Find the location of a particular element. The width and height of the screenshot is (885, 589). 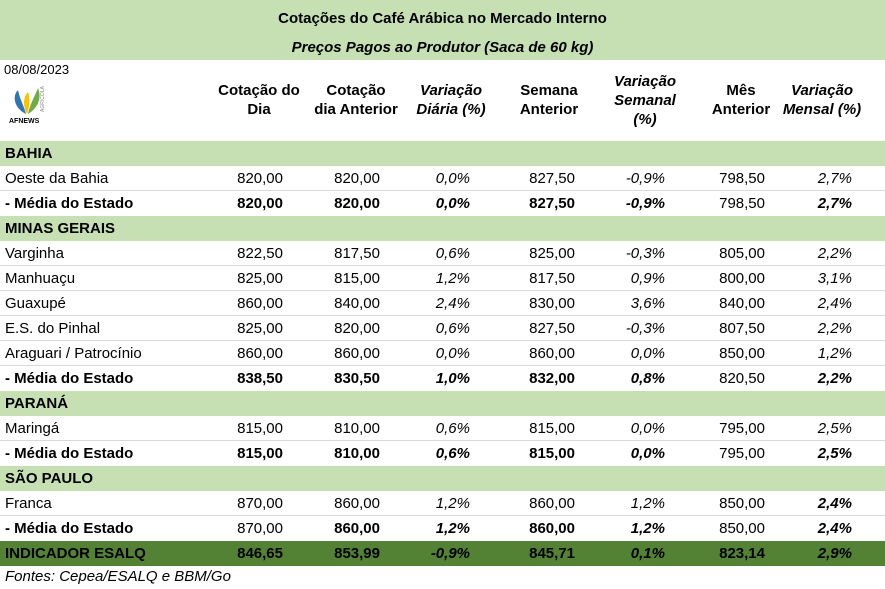

title-band is located at coordinates (442, 16).